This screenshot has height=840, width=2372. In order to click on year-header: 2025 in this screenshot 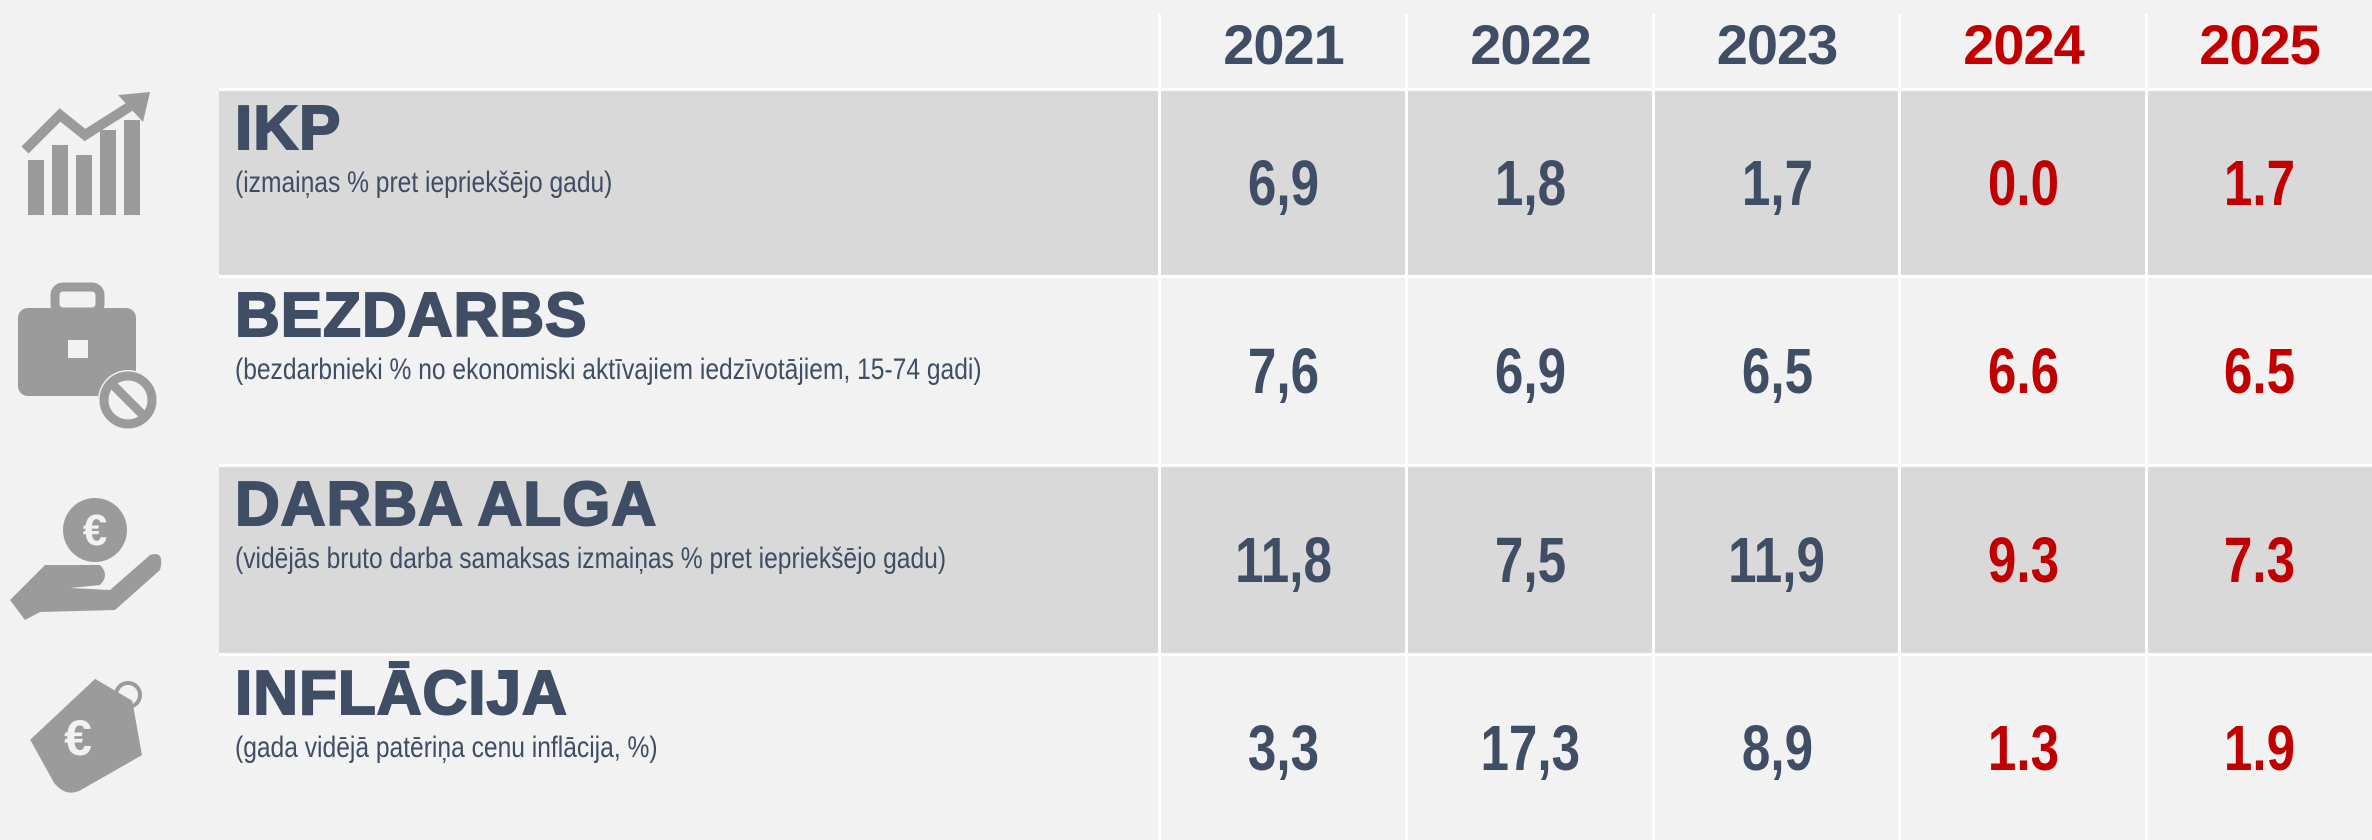, I will do `click(2260, 44)`.